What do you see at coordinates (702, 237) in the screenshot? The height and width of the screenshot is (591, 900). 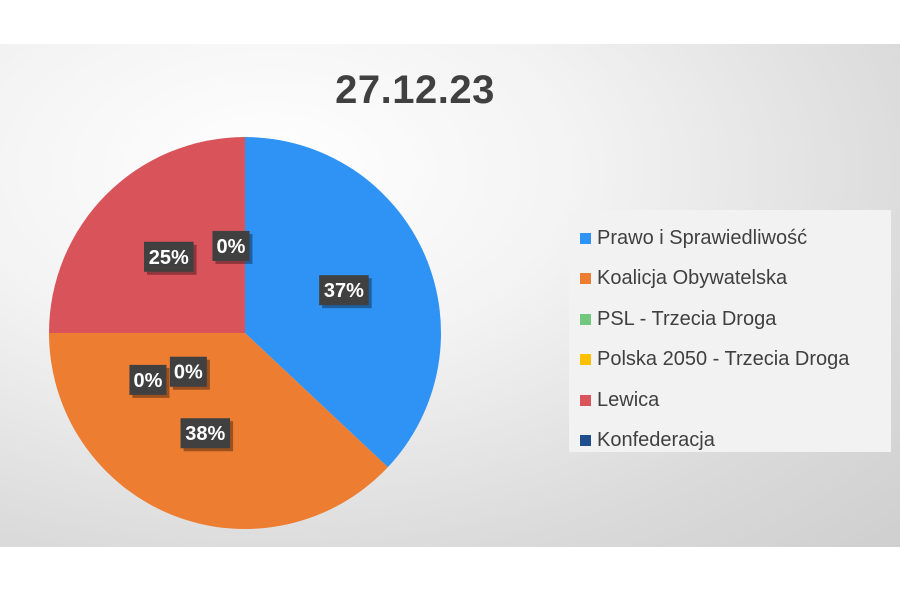 I see `legend-label: Prawo i Sprawiedliwość` at bounding box center [702, 237].